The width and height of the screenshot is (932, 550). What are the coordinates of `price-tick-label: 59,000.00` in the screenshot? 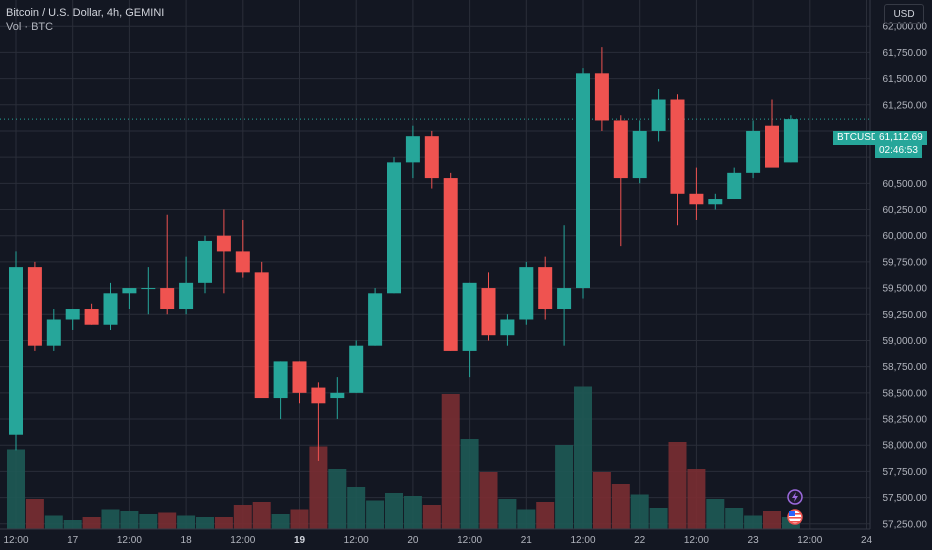 It's located at (905, 341).